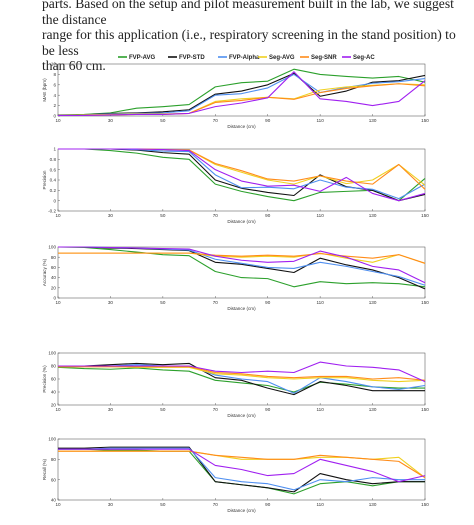  Describe the element at coordinates (52, 211) in the screenshot. I see `y-tick-label: -0.2` at that location.